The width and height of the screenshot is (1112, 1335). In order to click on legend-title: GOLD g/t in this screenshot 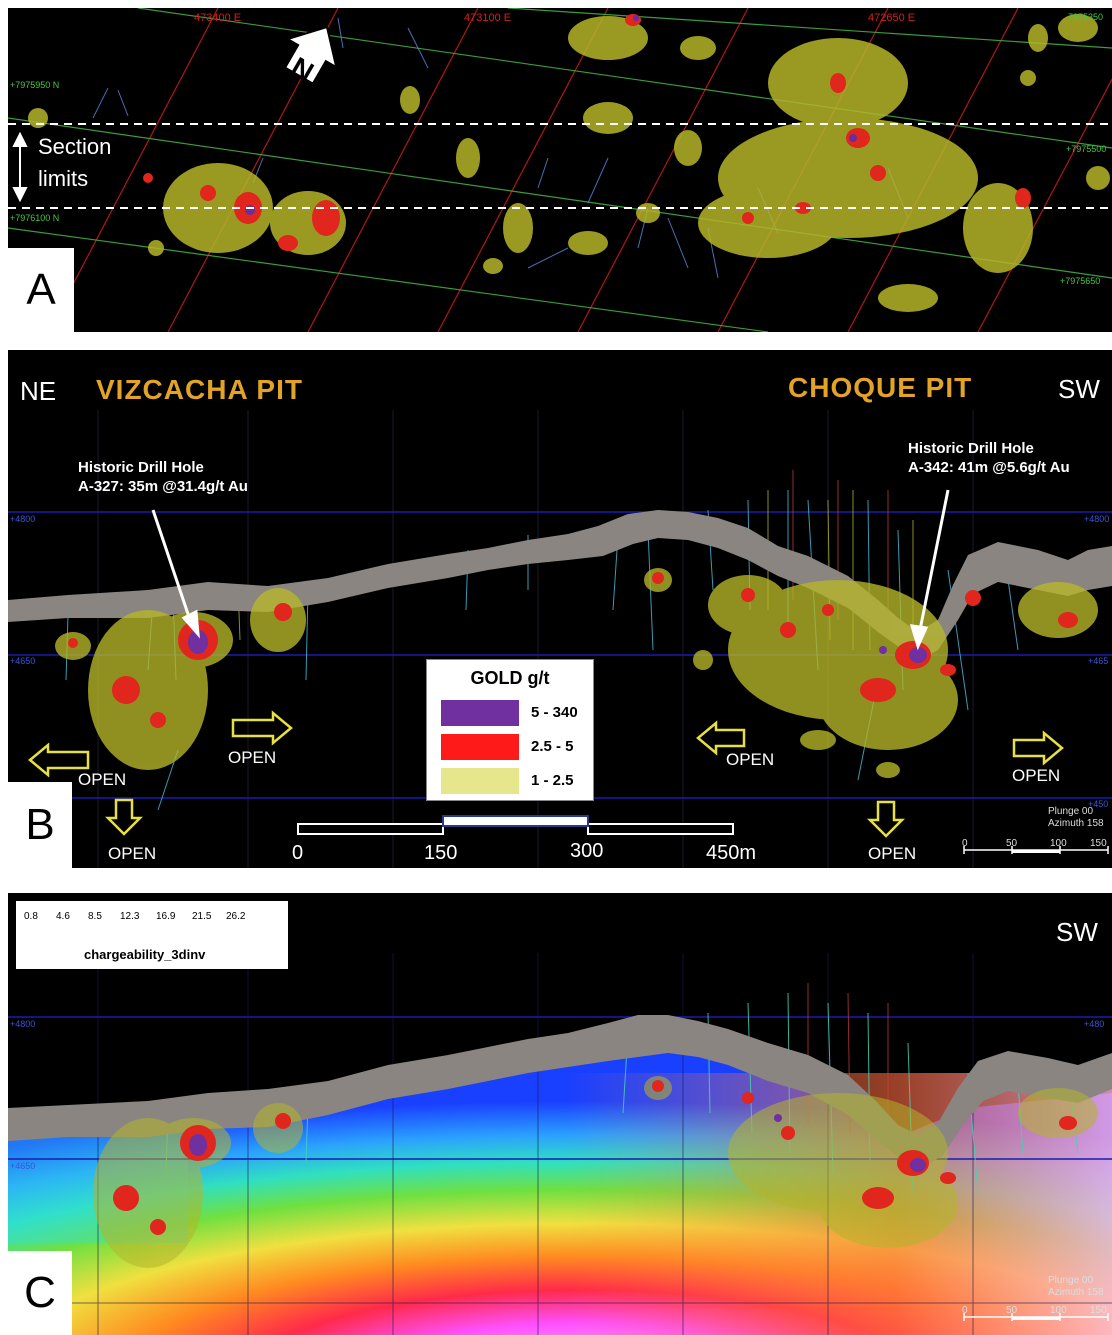, I will do `click(510, 678)`.